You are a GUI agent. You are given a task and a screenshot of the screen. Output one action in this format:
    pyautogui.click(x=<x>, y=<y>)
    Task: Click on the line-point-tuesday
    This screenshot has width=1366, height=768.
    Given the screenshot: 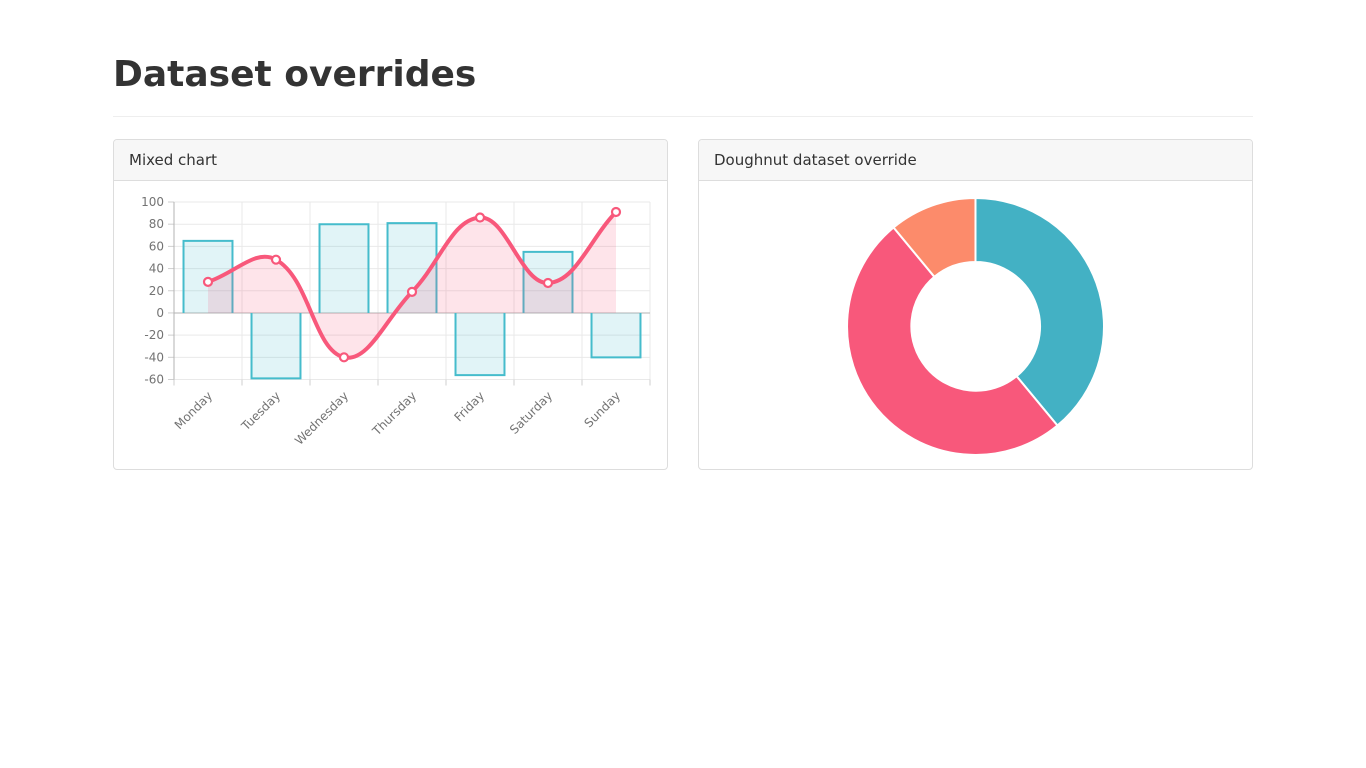 What is the action you would take?
    pyautogui.click(x=276, y=259)
    